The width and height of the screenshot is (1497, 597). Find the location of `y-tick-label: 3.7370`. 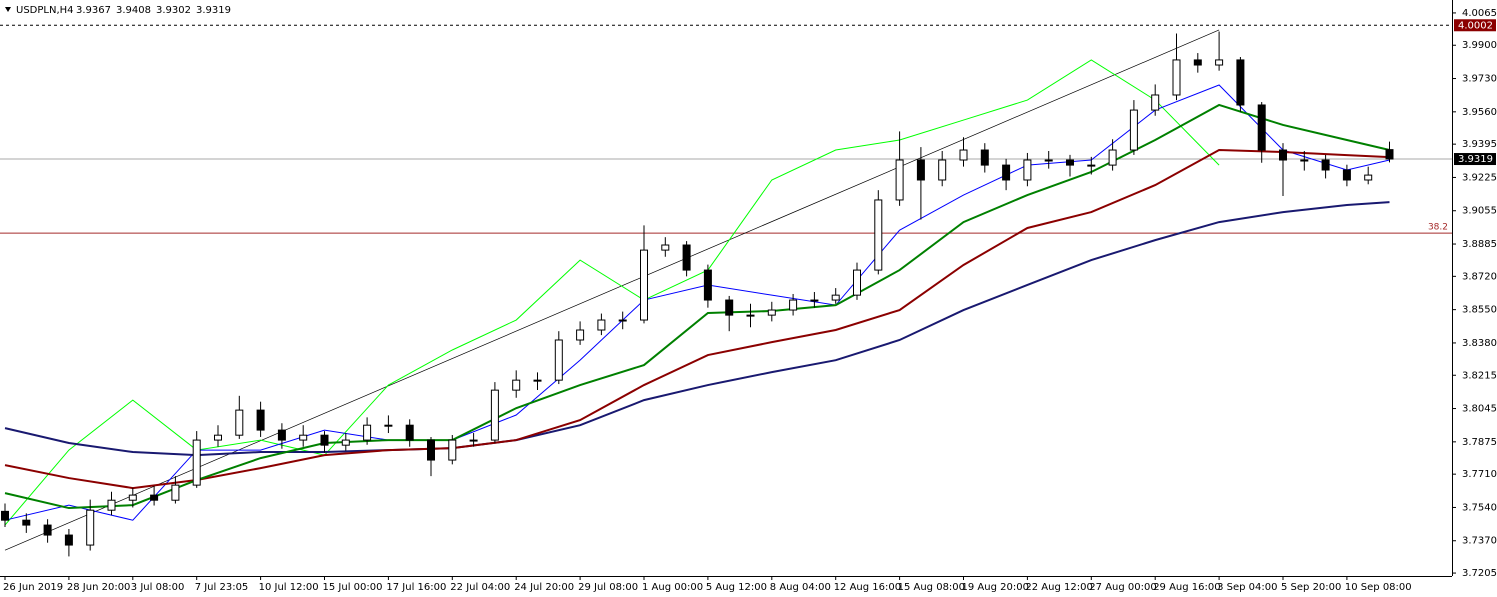

y-tick-label: 3.7370 is located at coordinates (1479, 541).